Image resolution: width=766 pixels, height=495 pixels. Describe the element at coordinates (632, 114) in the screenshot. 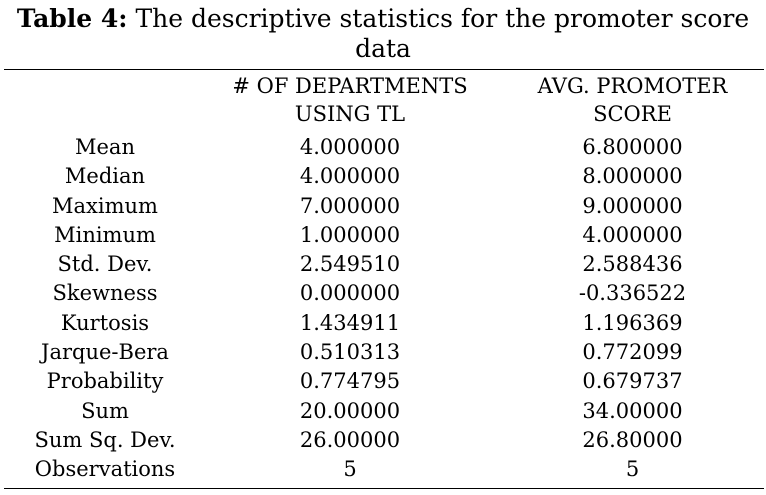

I see `column-header-line2: SCORE` at that location.